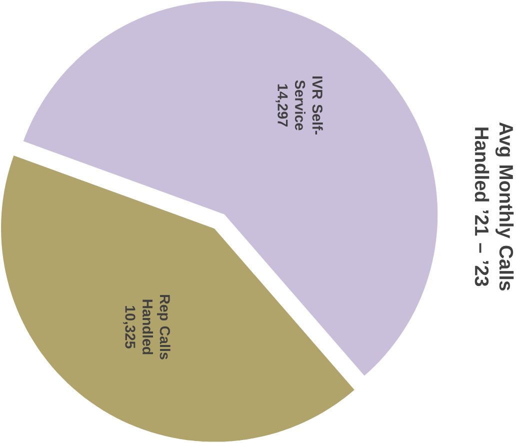 Image resolution: width=517 pixels, height=443 pixels. I want to click on slice-label: Rep Calls Handled, so click(156, 327).